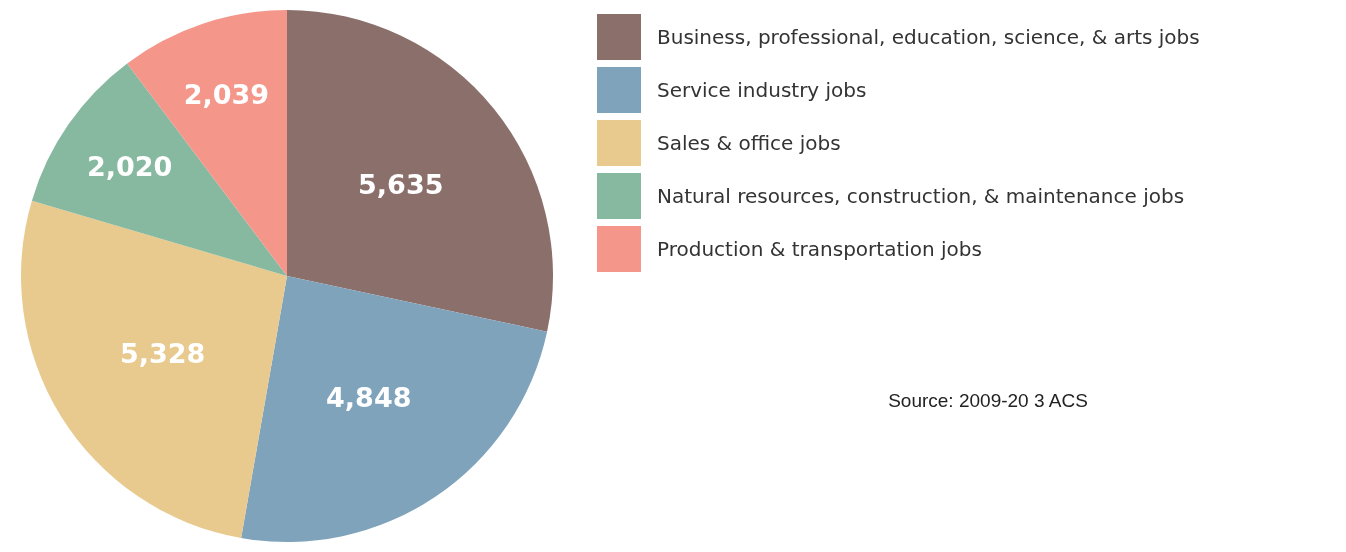 This screenshot has width=1346, height=552. What do you see at coordinates (762, 90) in the screenshot?
I see `legend-label: Service industry jobs` at bounding box center [762, 90].